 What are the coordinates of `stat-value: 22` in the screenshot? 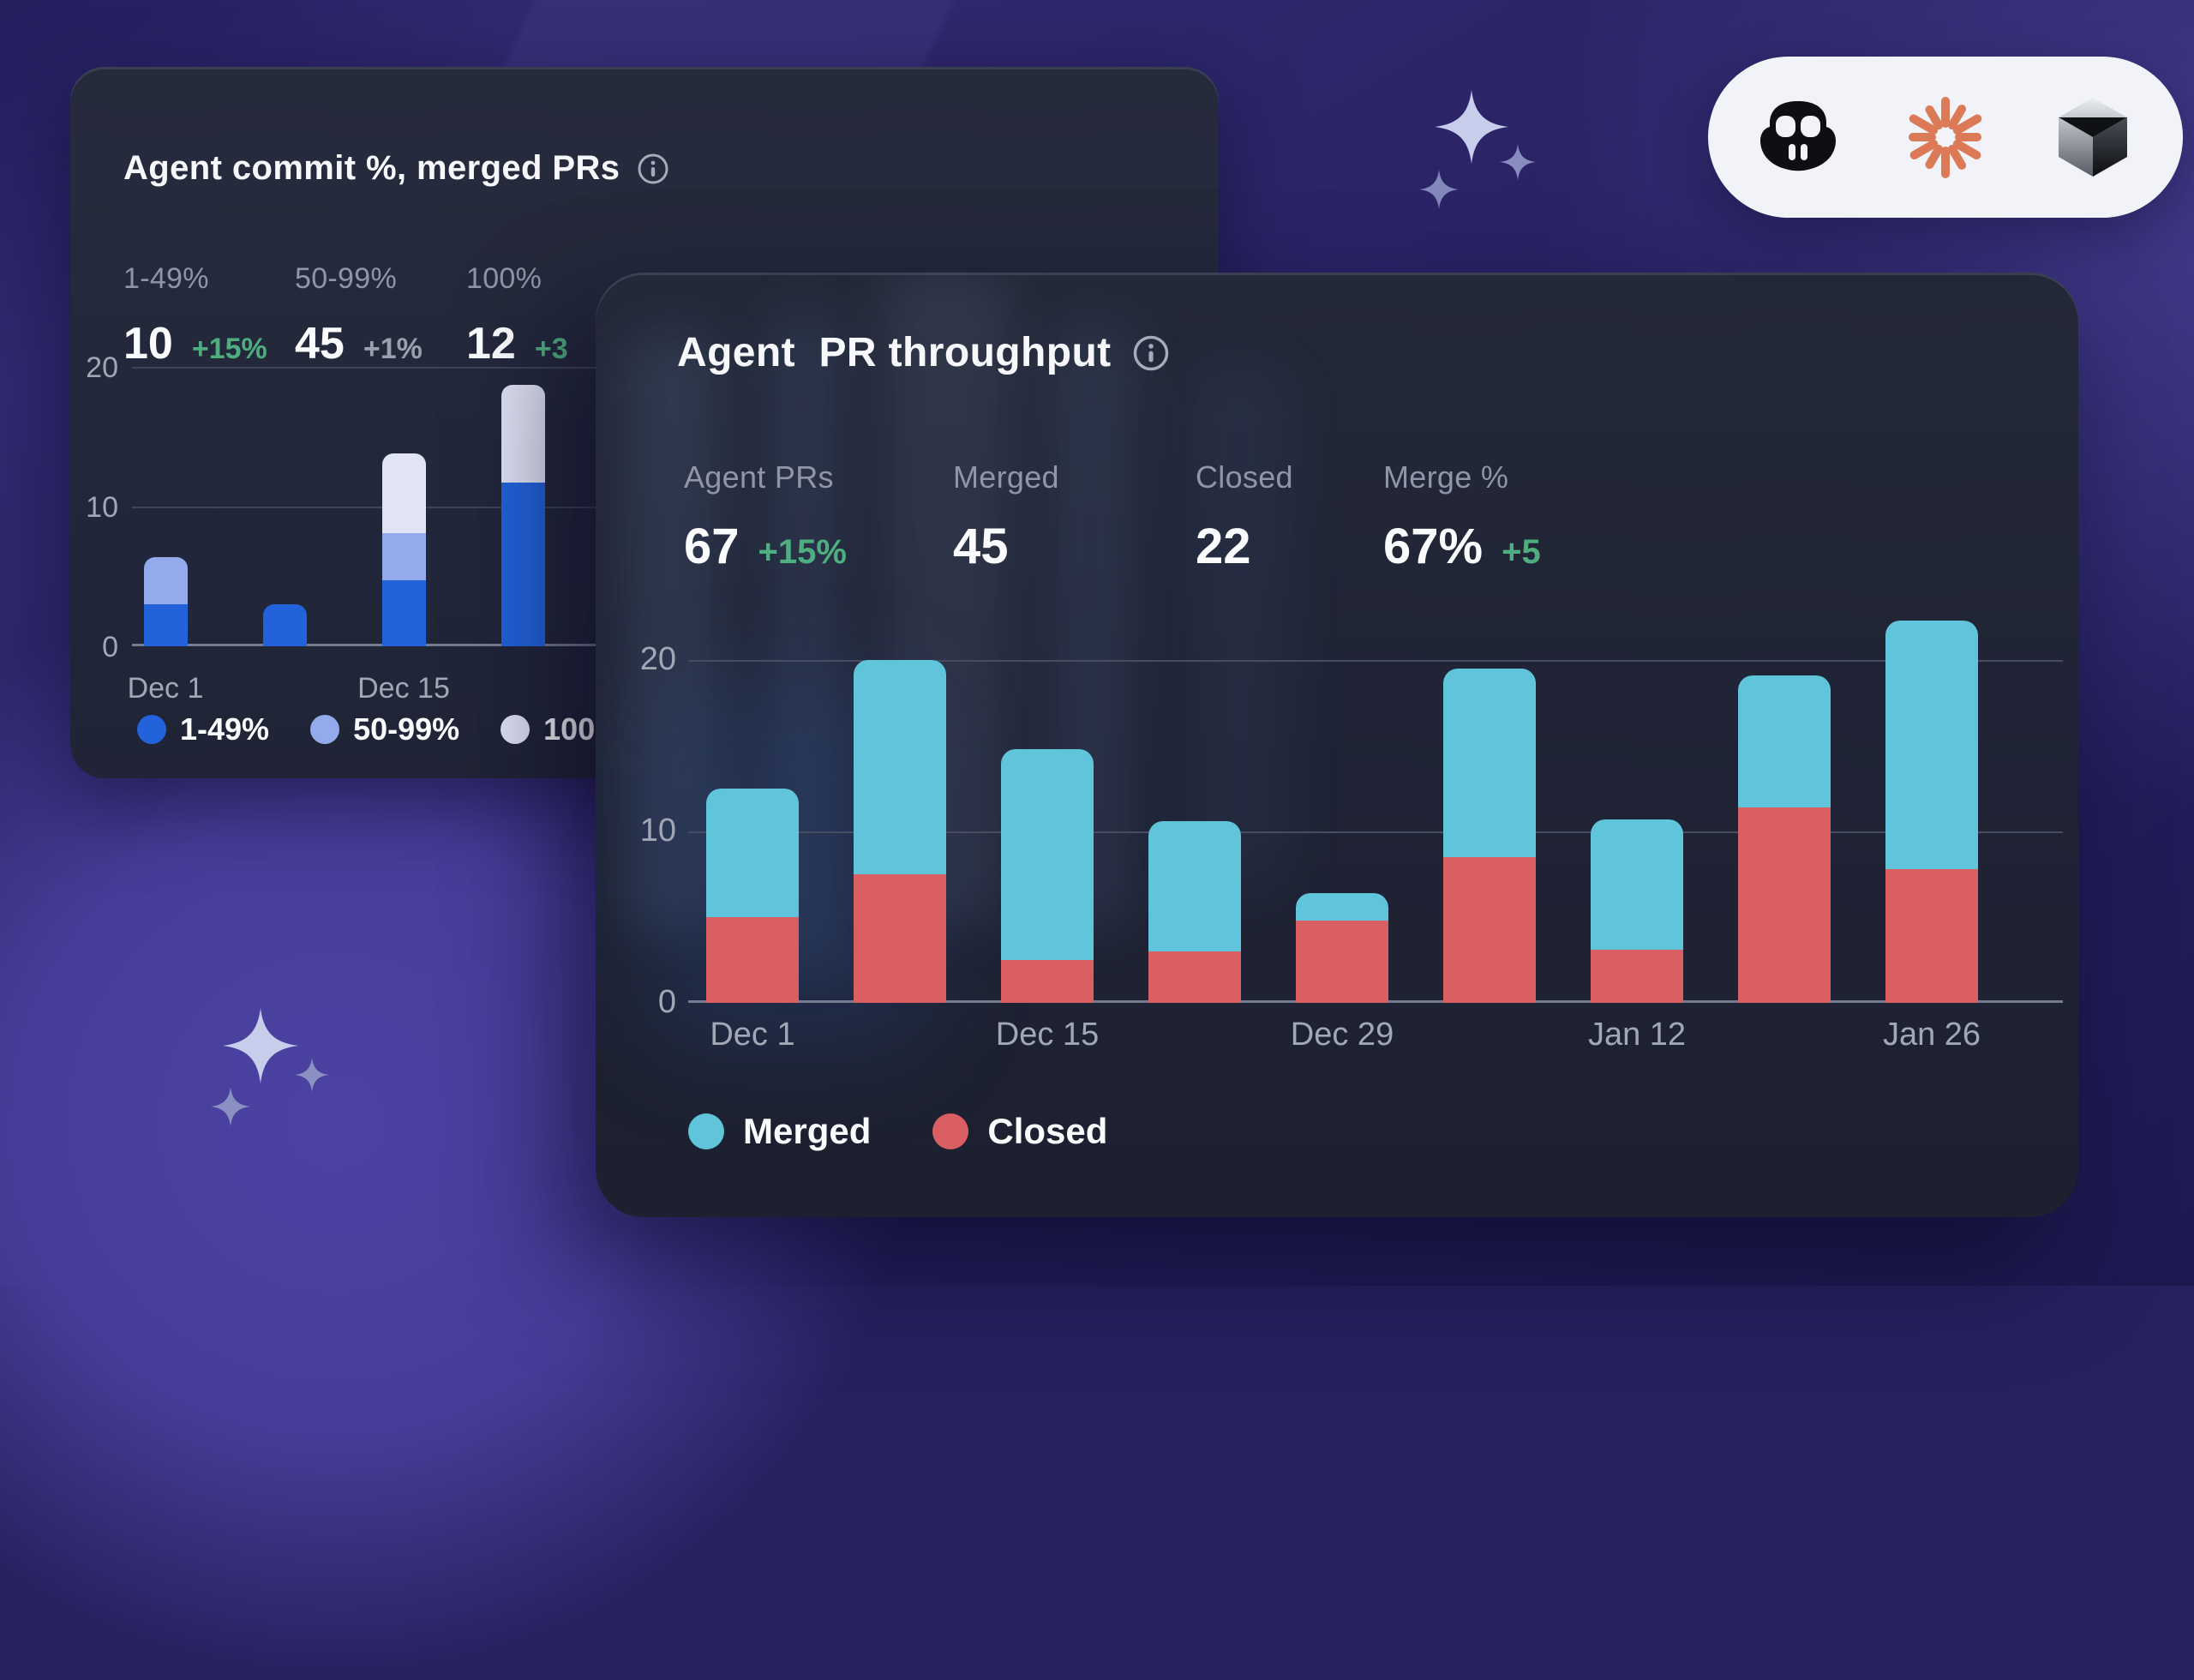 It's located at (1223, 546).